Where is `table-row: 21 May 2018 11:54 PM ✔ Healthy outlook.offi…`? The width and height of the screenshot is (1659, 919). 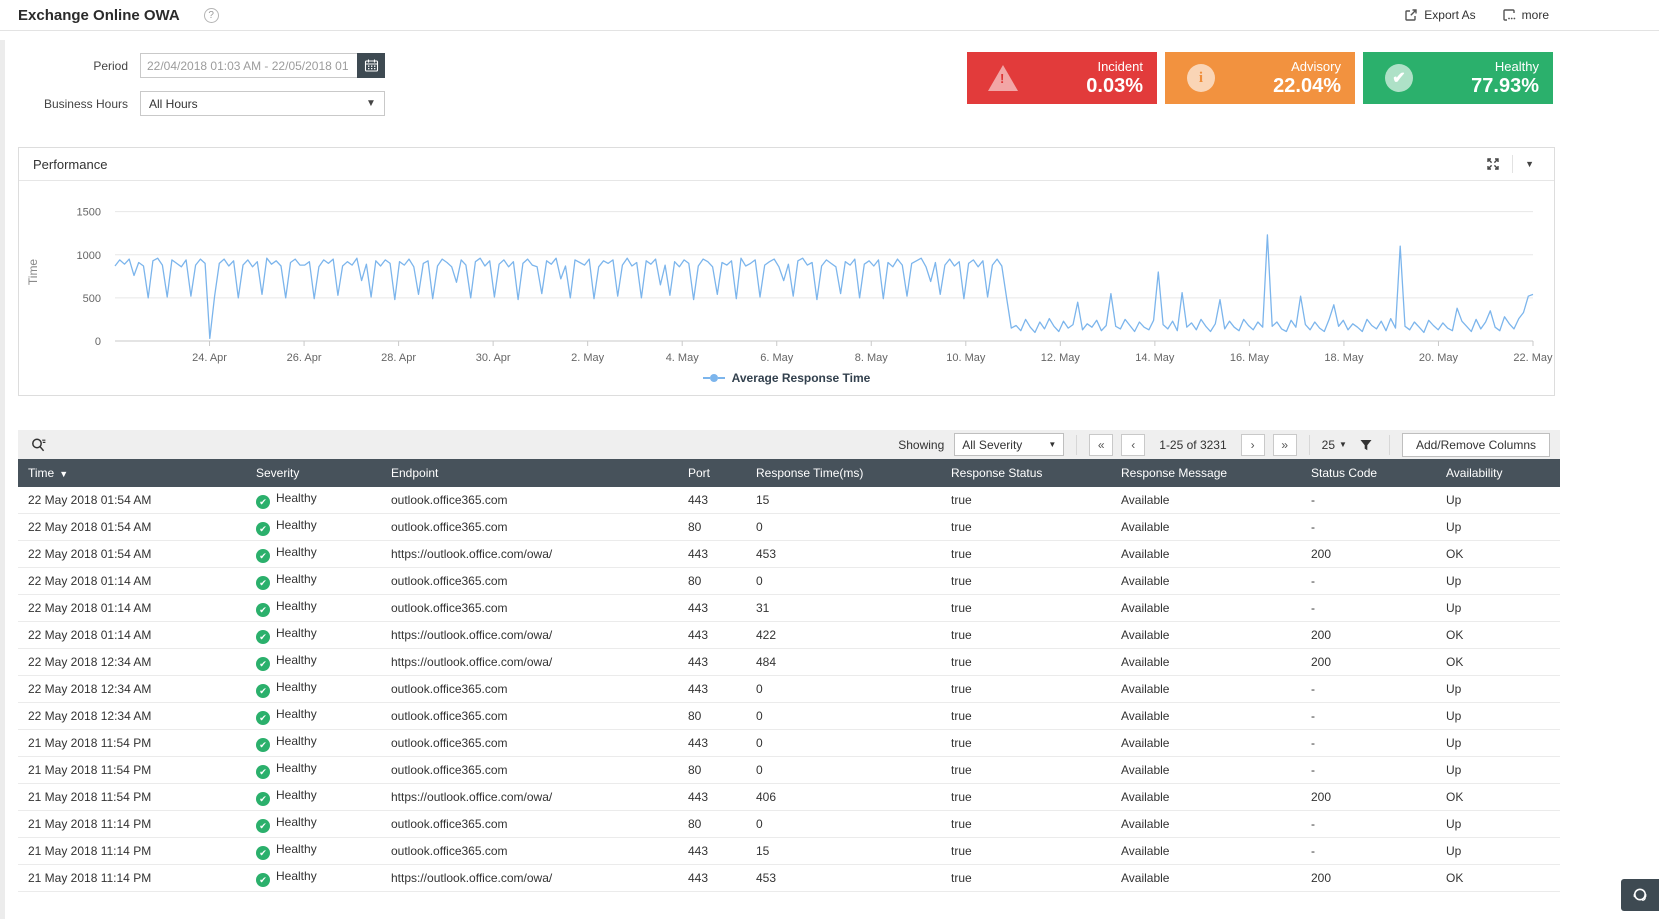
table-row: 21 May 2018 11:54 PM ✔ Healthy outlook.offi… is located at coordinates (789, 770).